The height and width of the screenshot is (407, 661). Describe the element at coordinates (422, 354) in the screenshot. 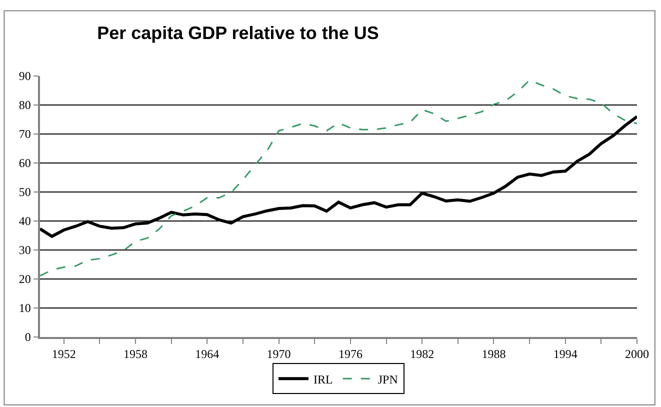

I see `x-tick-label: 1982` at that location.